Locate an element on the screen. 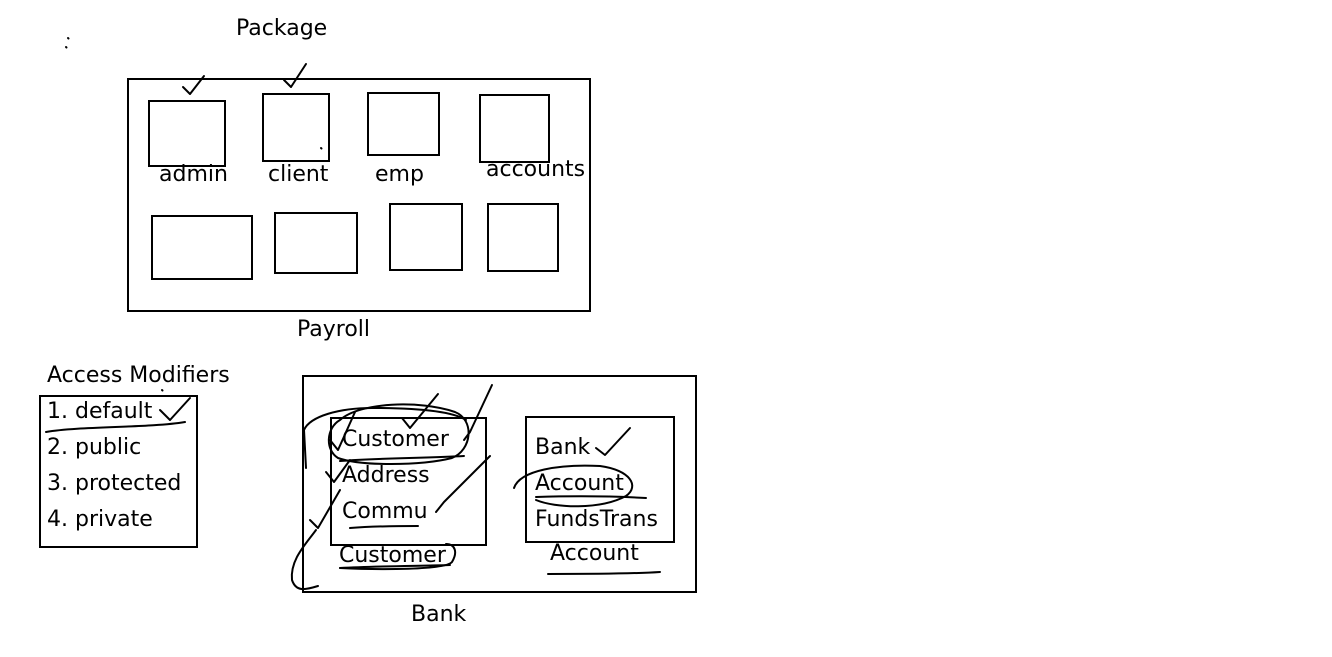 The image size is (1332, 657). customer-box-label: Customer is located at coordinates (392, 555).